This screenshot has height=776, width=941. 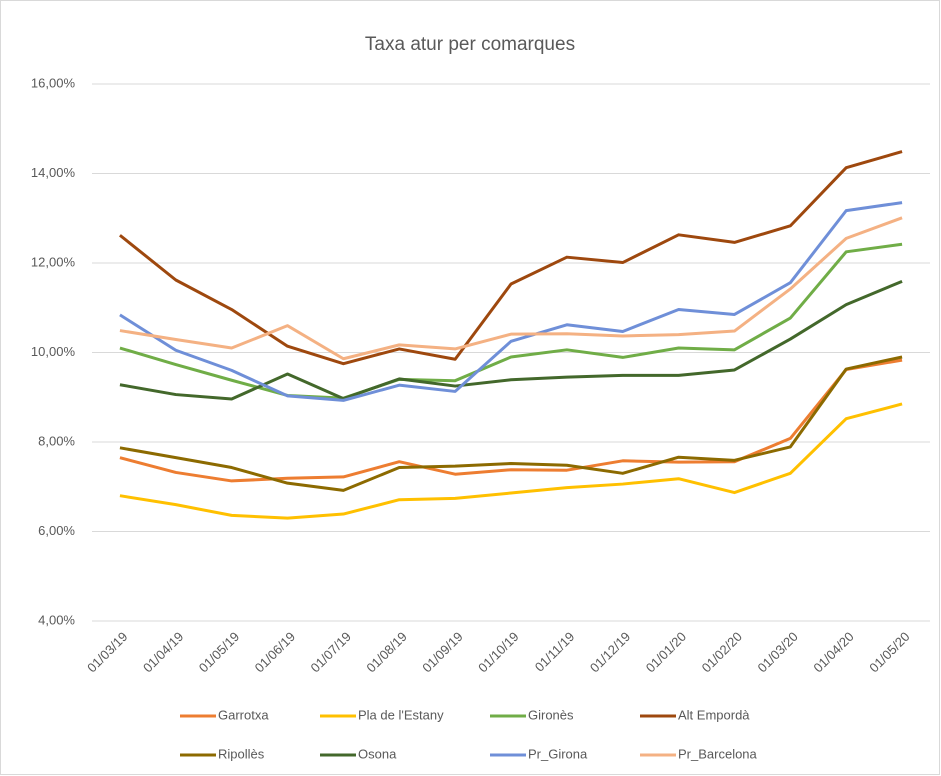 What do you see at coordinates (53, 172) in the screenshot?
I see `y-tick-label: 14,00%` at bounding box center [53, 172].